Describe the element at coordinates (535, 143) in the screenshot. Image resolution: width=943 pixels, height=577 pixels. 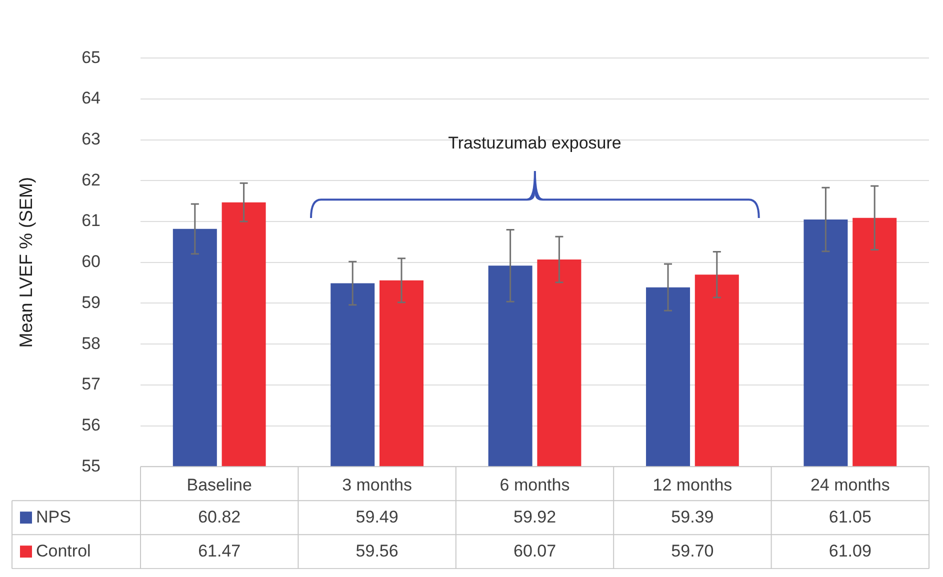
I see `annotation: Trastuzumab exposure` at that location.